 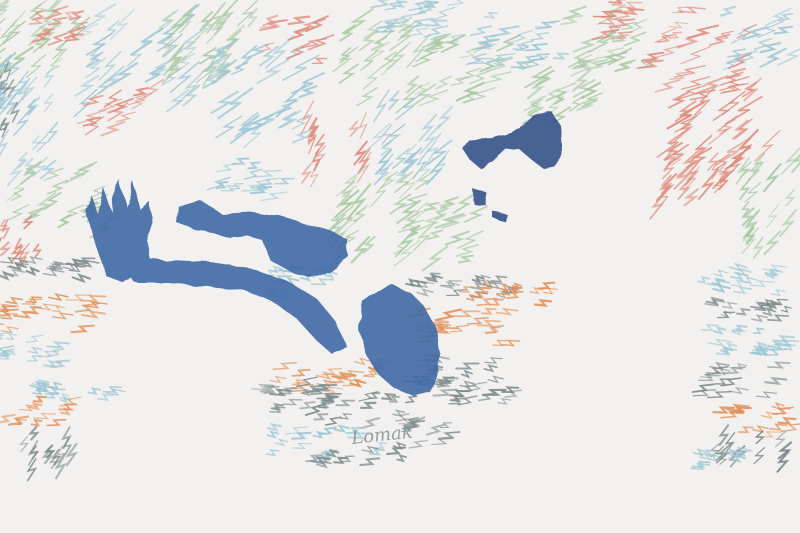 I want to click on sleeve-cuff, so click(x=262, y=239).